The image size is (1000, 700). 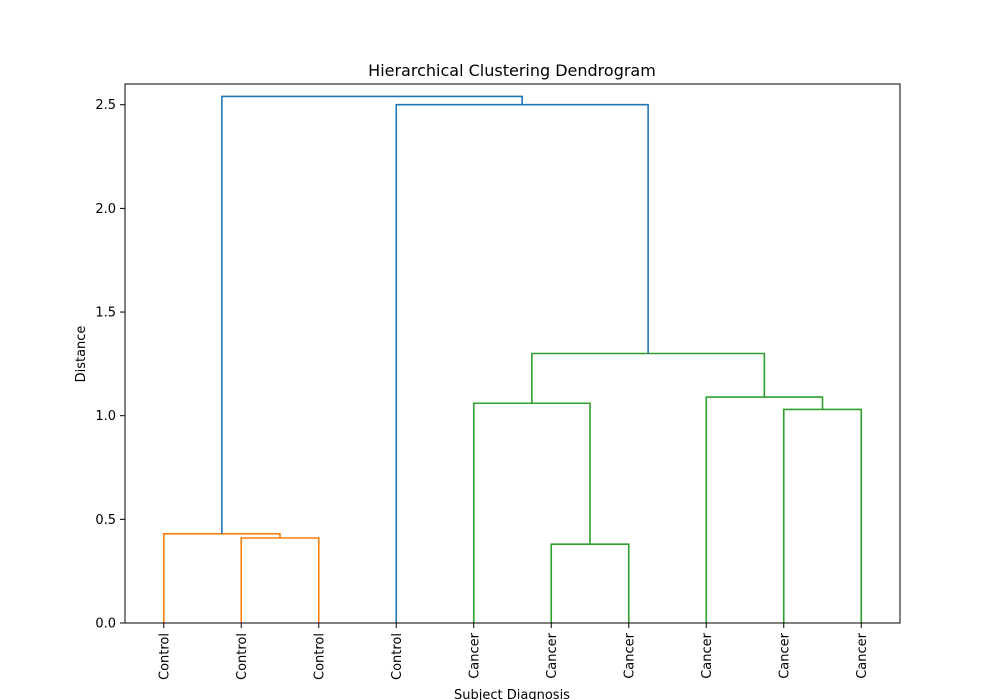 What do you see at coordinates (105, 624) in the screenshot?
I see `y-tick-label: 0.0` at bounding box center [105, 624].